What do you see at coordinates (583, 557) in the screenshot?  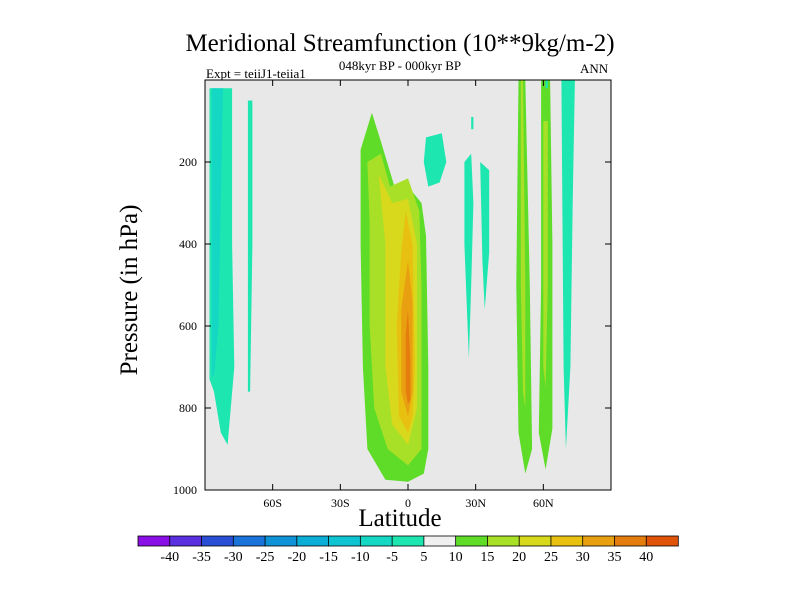 I see `colorbar-label: 30` at bounding box center [583, 557].